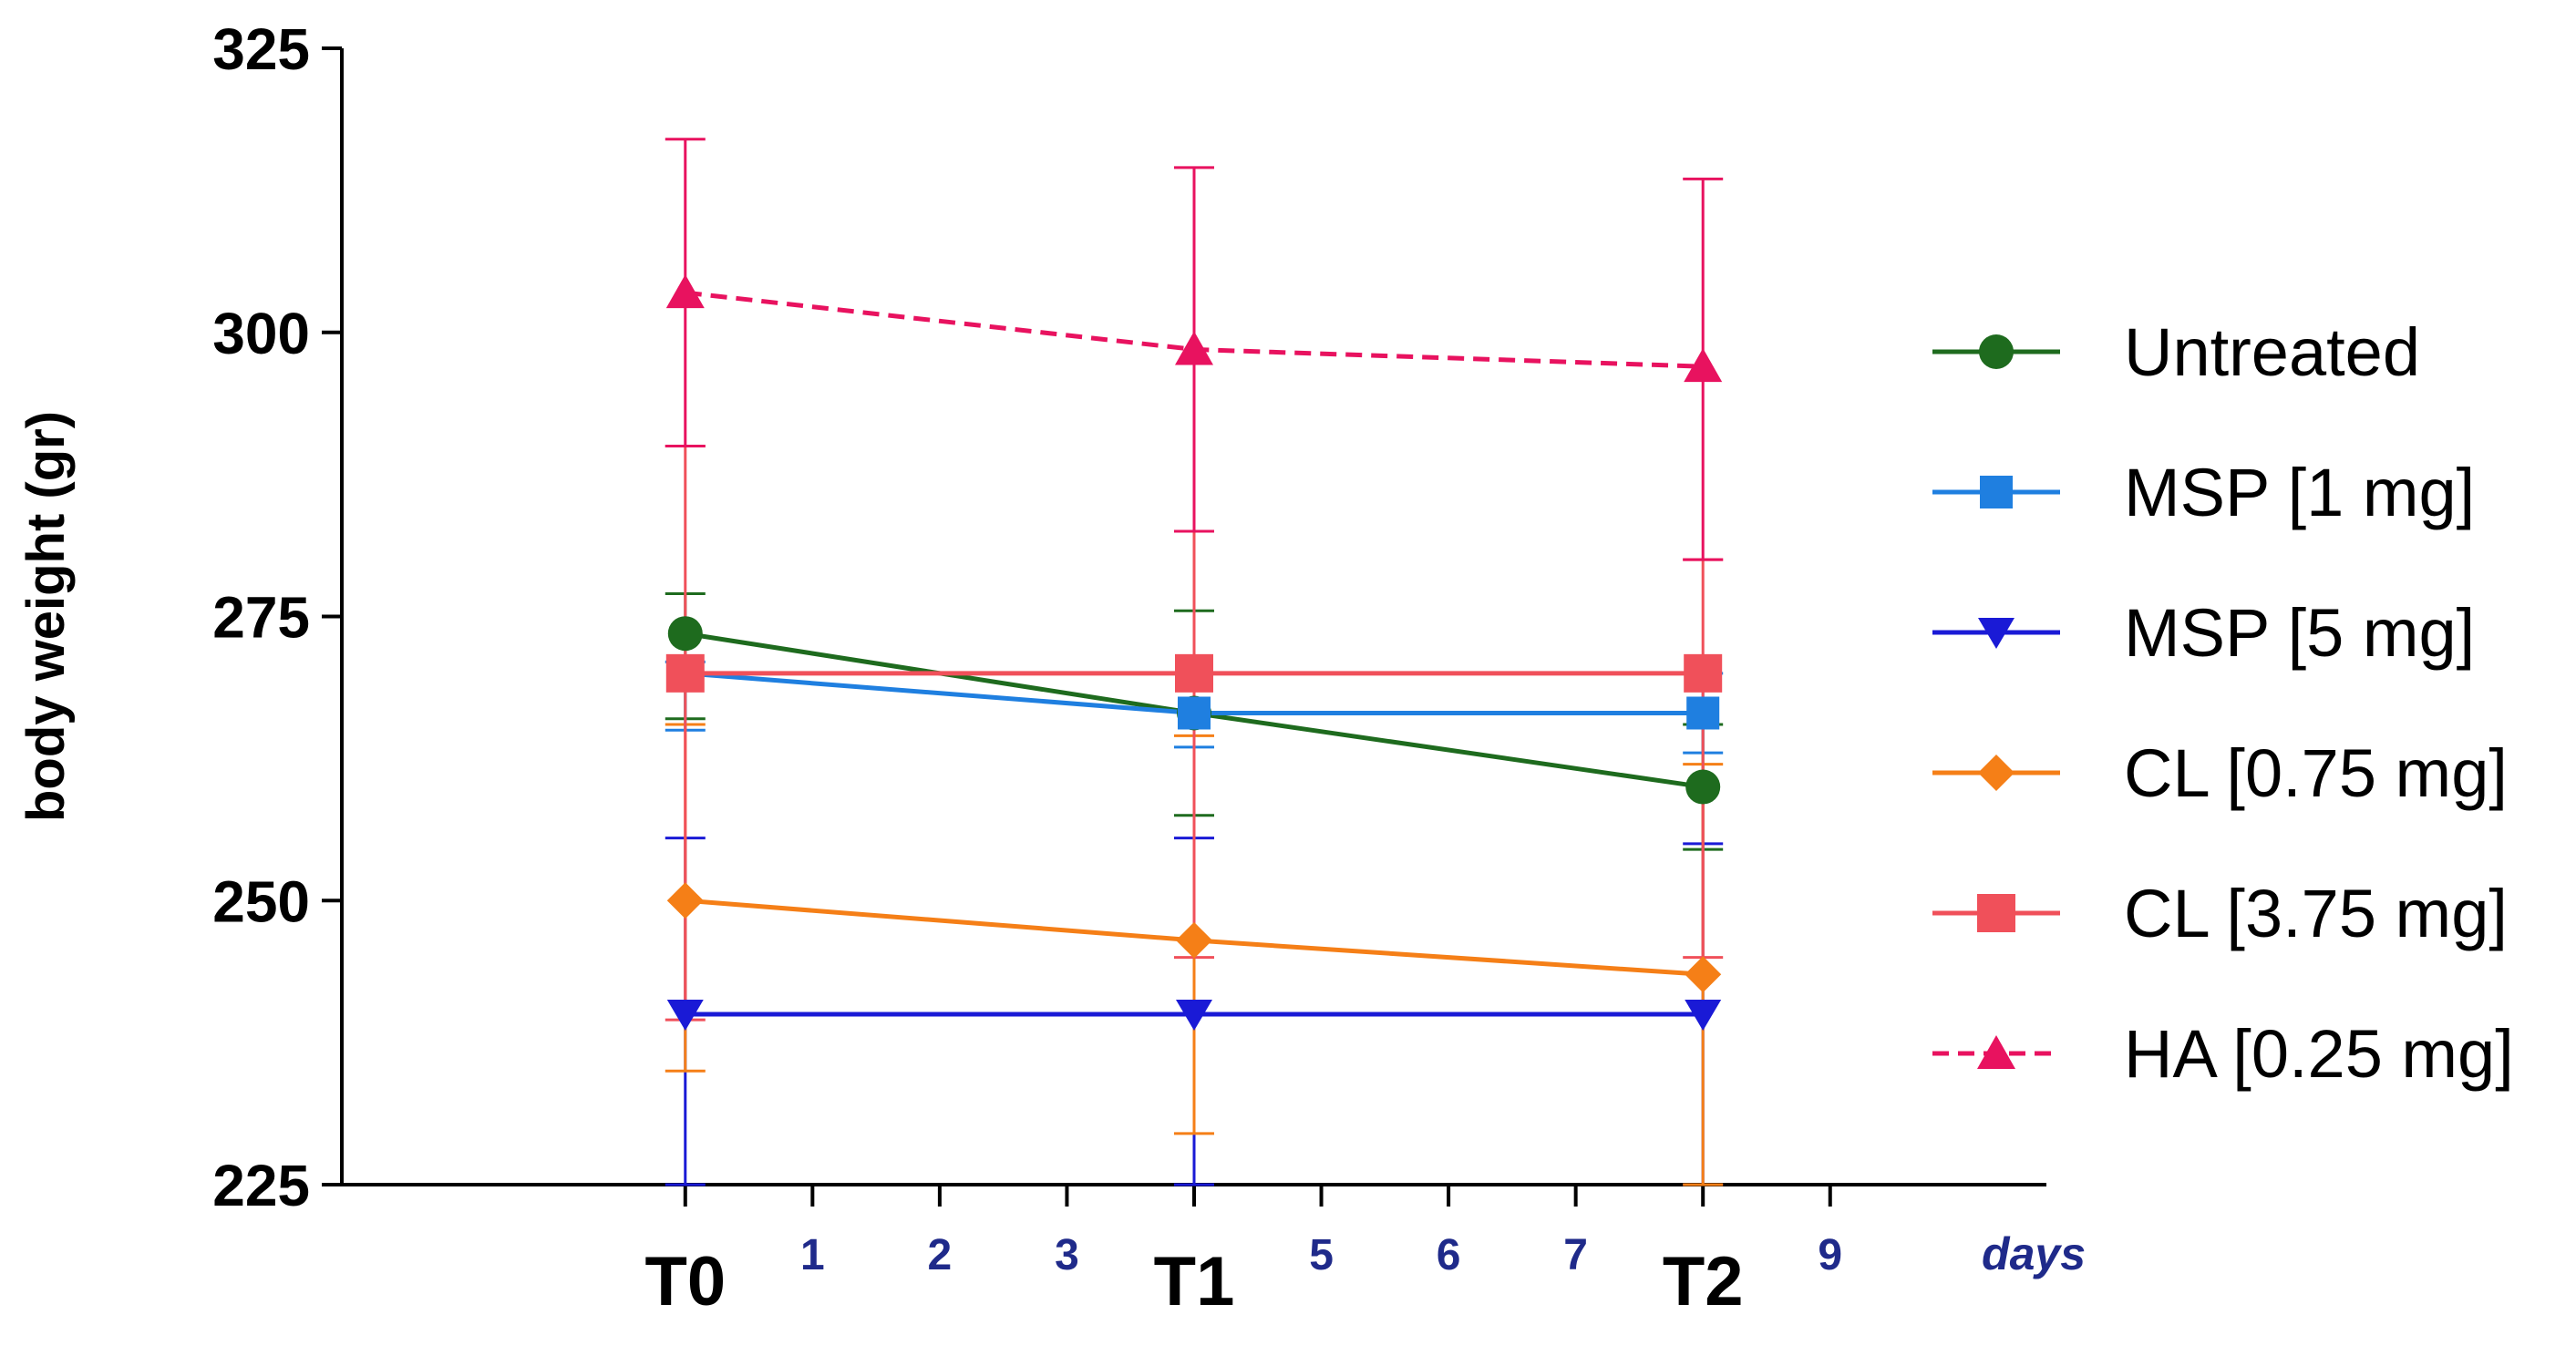 This screenshot has height=1366, width=2576. What do you see at coordinates (1996, 1052) in the screenshot?
I see `legend-marker-ha-0-25-mg` at bounding box center [1996, 1052].